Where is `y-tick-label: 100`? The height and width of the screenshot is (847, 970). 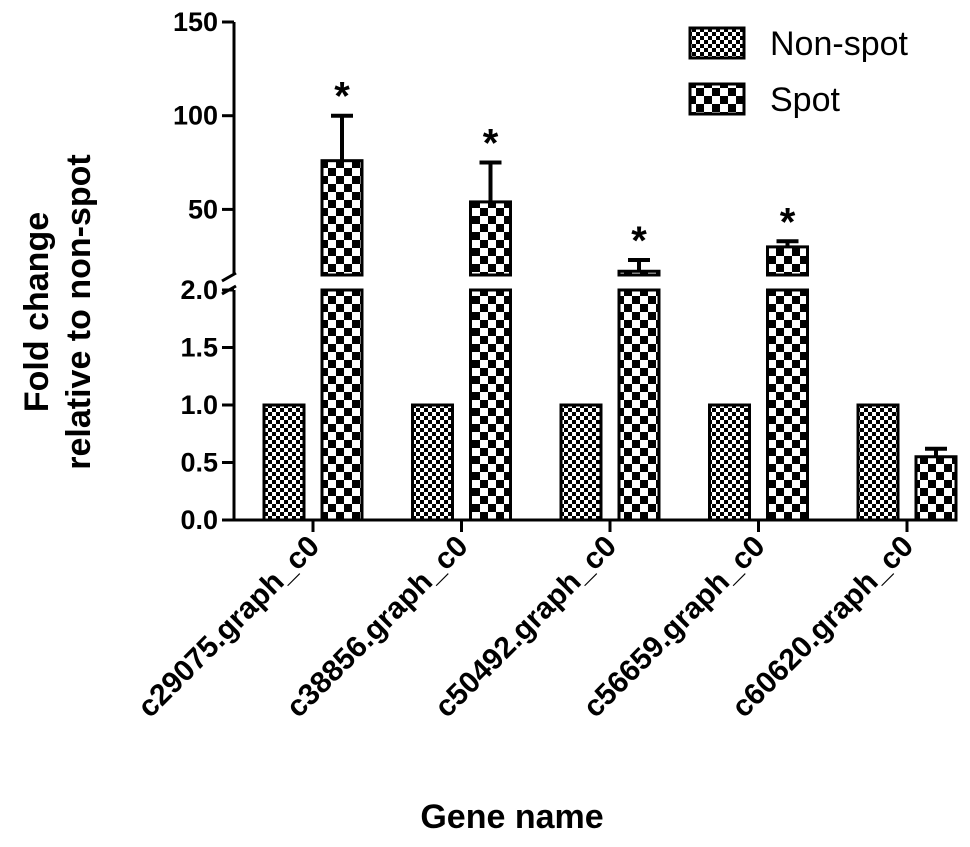
y-tick-label: 100 is located at coordinates (195, 116).